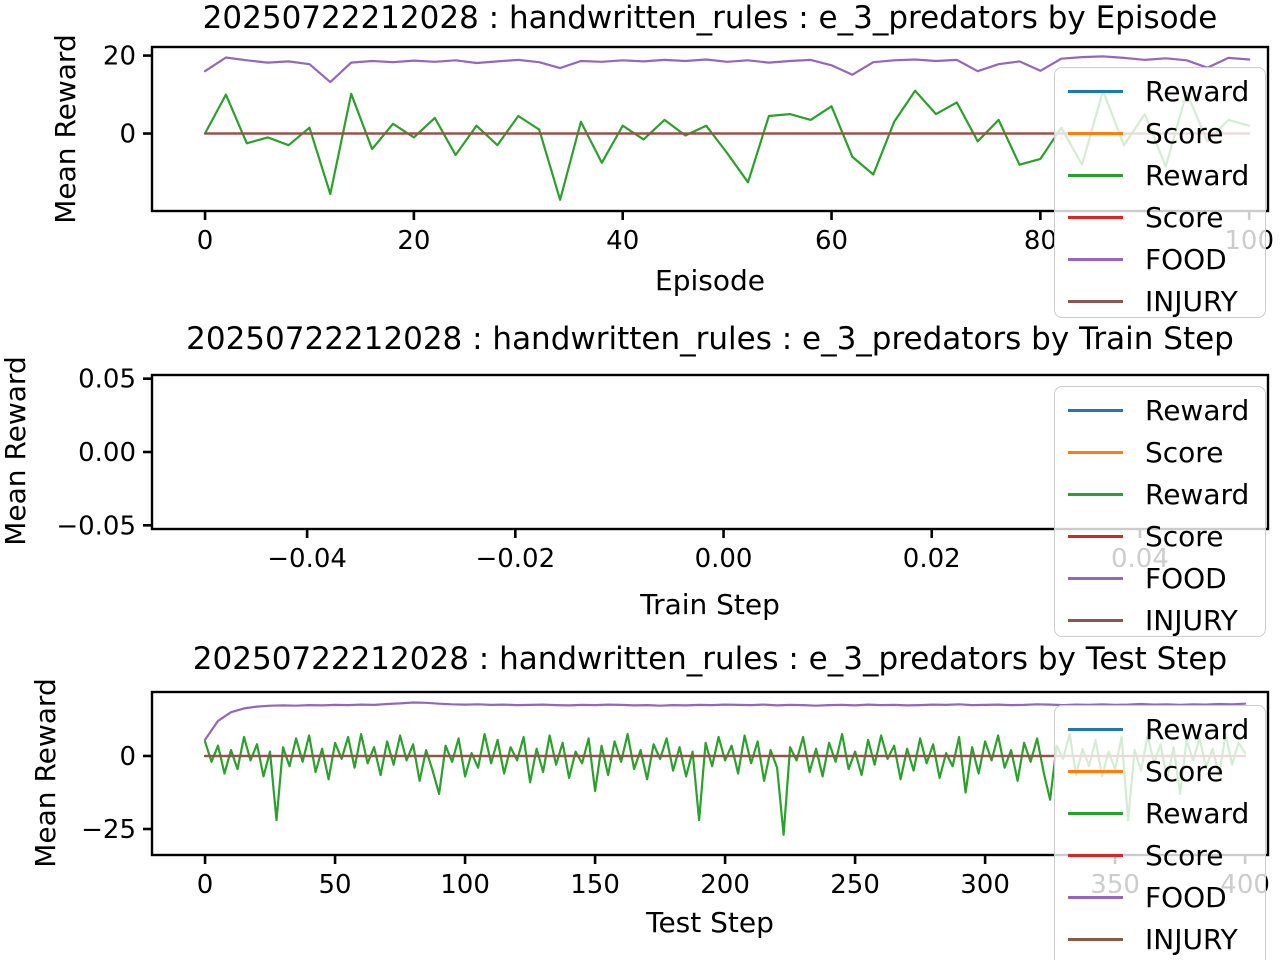 The width and height of the screenshot is (1280, 960). I want to click on chart2-xlabel: Train Step, so click(710, 604).